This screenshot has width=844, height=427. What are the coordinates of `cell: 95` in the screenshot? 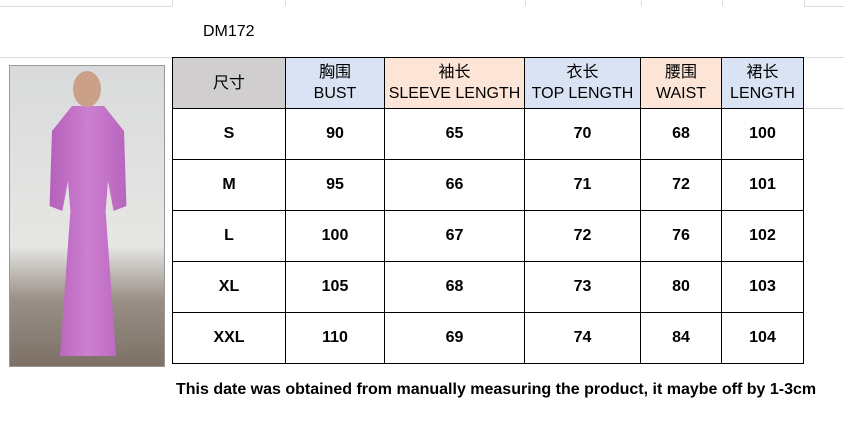 It's located at (335, 185).